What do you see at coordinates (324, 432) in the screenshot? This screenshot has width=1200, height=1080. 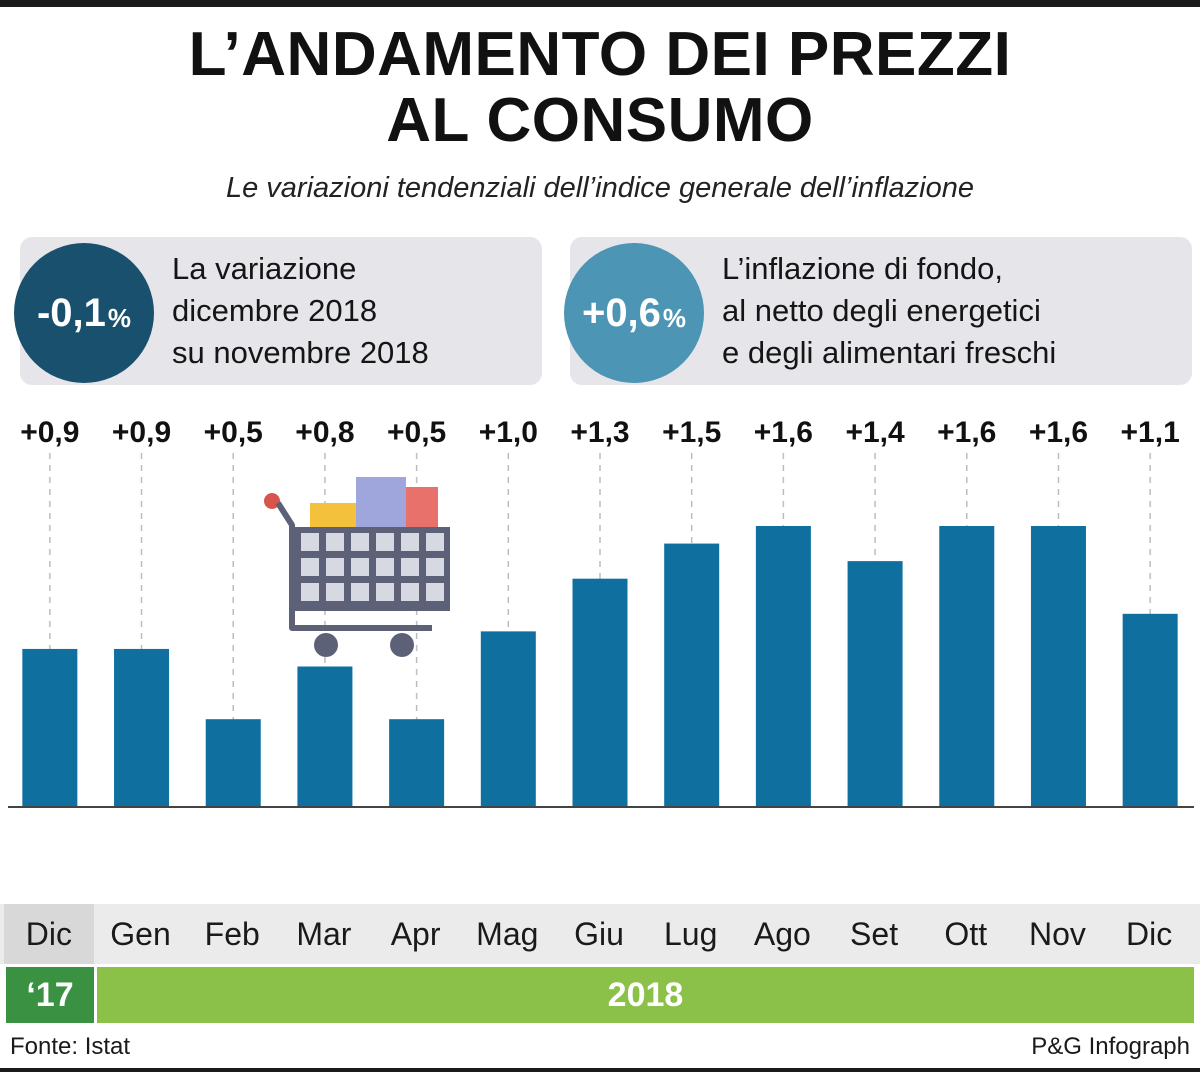 I see `value-label-3: +0,8` at bounding box center [324, 432].